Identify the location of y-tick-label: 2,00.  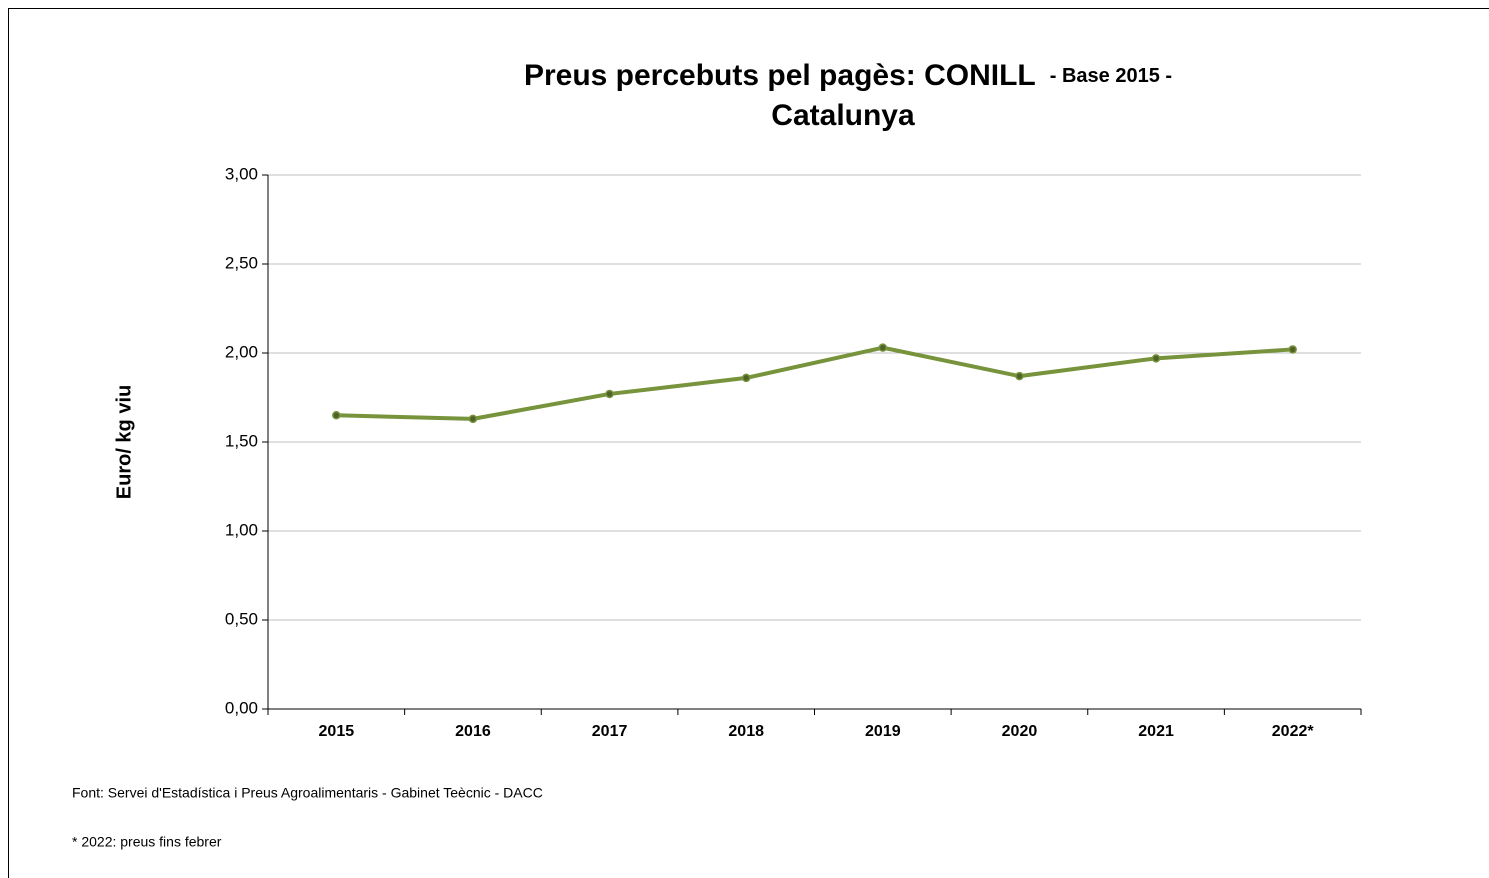
(241, 351).